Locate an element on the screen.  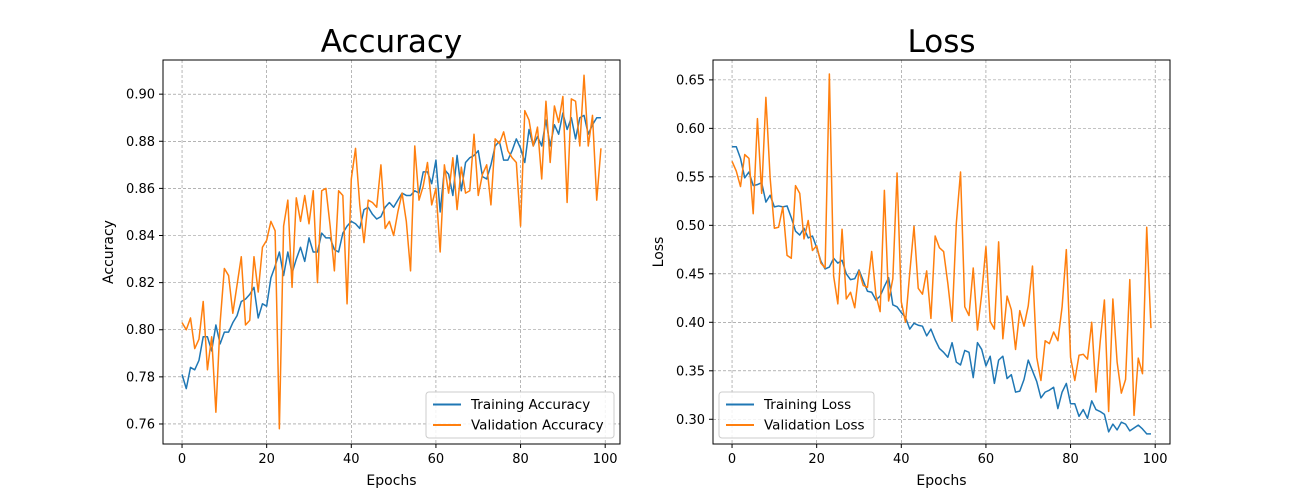
accuracy-x-tick-label: 40 is located at coordinates (351, 459).